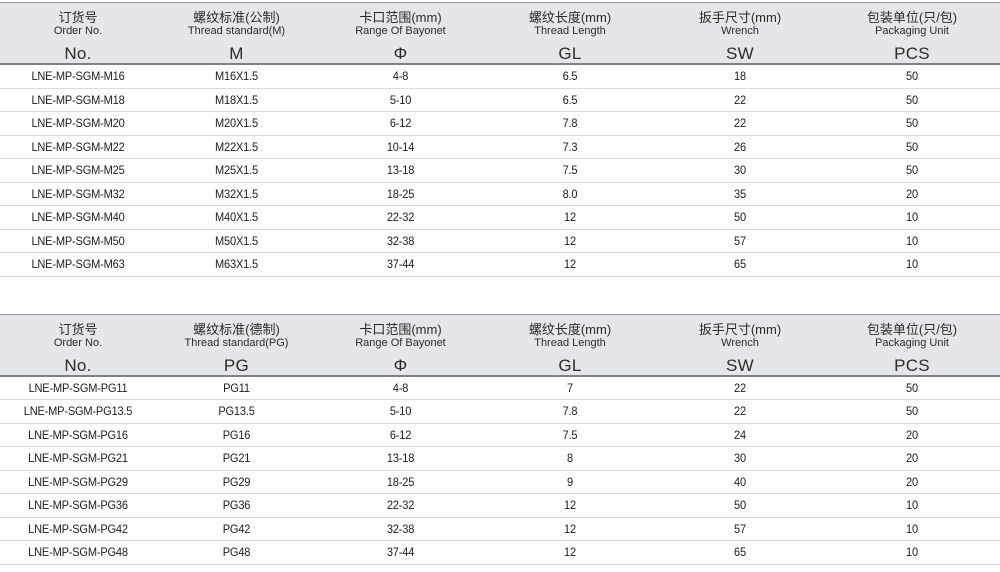 This screenshot has width=1000, height=572. Describe the element at coordinates (500, 529) in the screenshot. I see `table-row: LNE-MP-SGM-PG42 PG42 32-38 12 57 10` at that location.